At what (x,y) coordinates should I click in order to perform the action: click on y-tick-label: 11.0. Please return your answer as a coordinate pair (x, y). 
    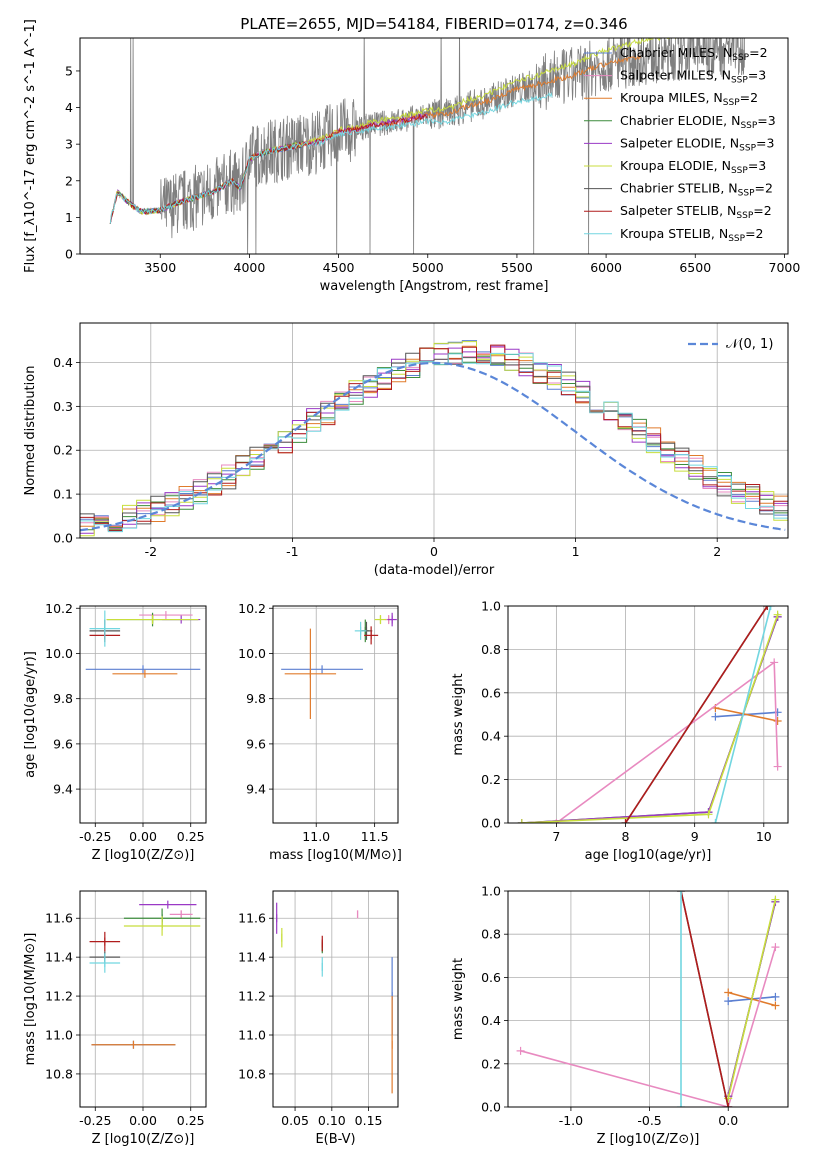
    Looking at the image, I should click on (252, 1035).